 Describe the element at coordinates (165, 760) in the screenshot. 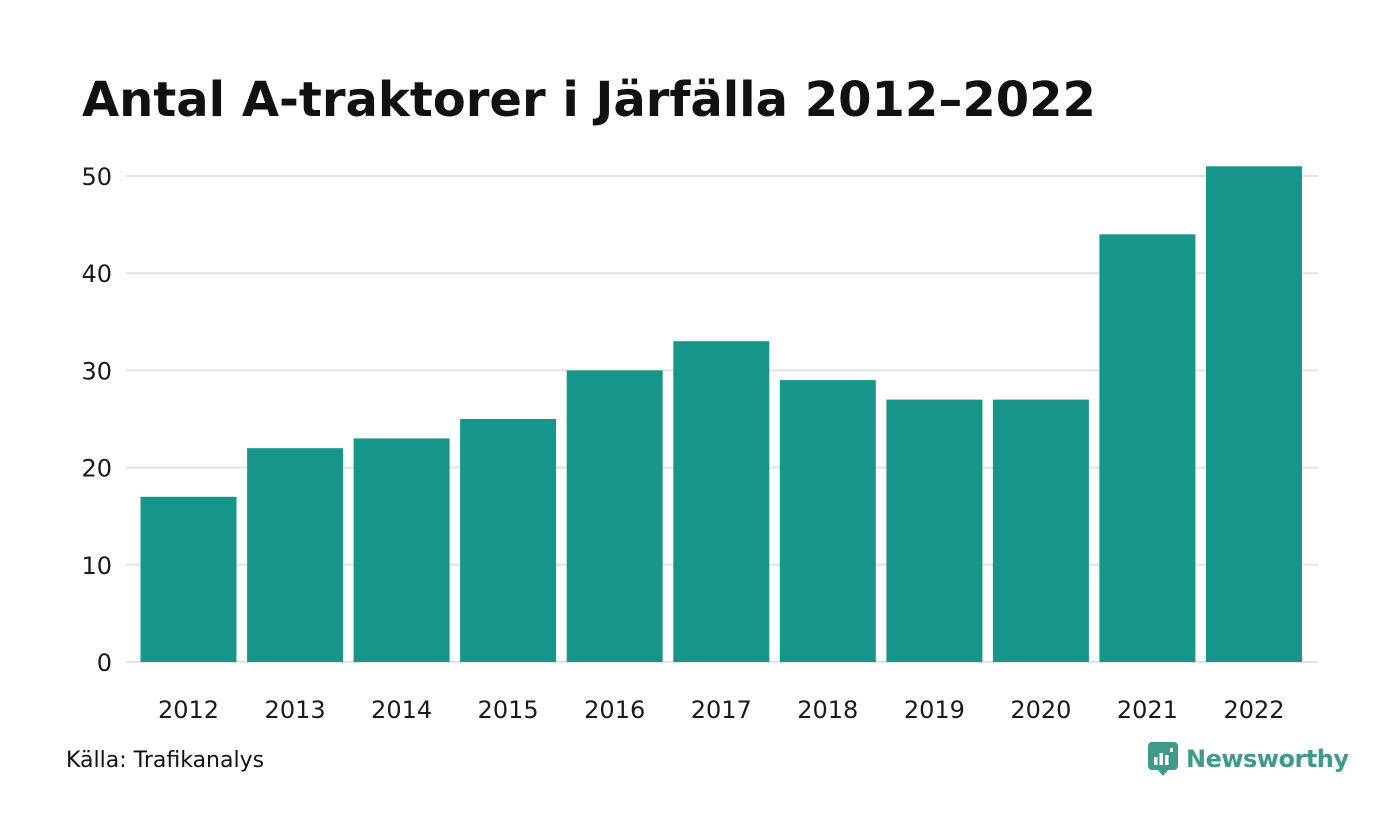

I see `source-label: Källa: Trafikanalys` at that location.